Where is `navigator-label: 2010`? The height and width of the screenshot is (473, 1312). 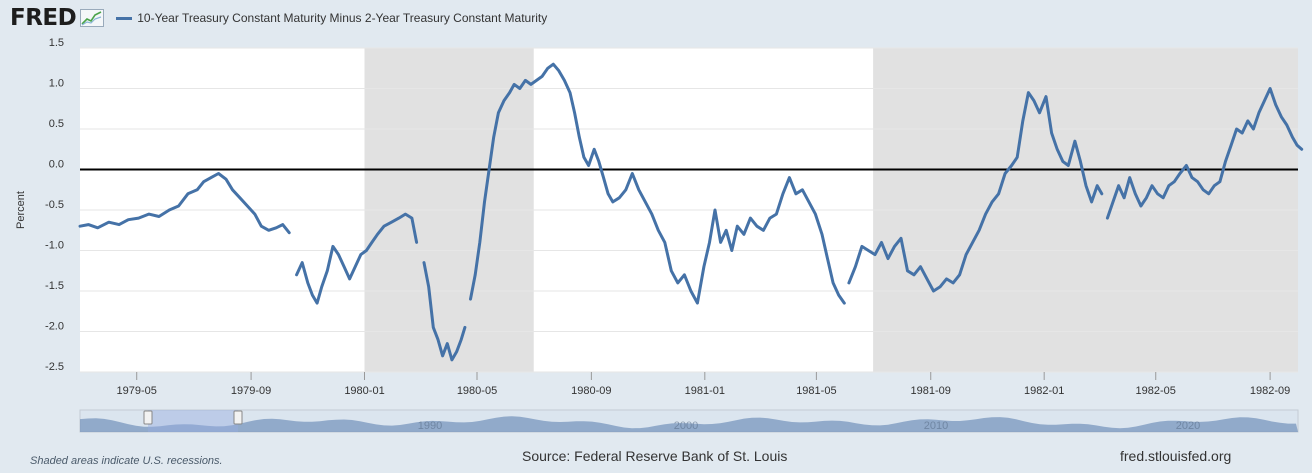
navigator-label: 2010 is located at coordinates (936, 426).